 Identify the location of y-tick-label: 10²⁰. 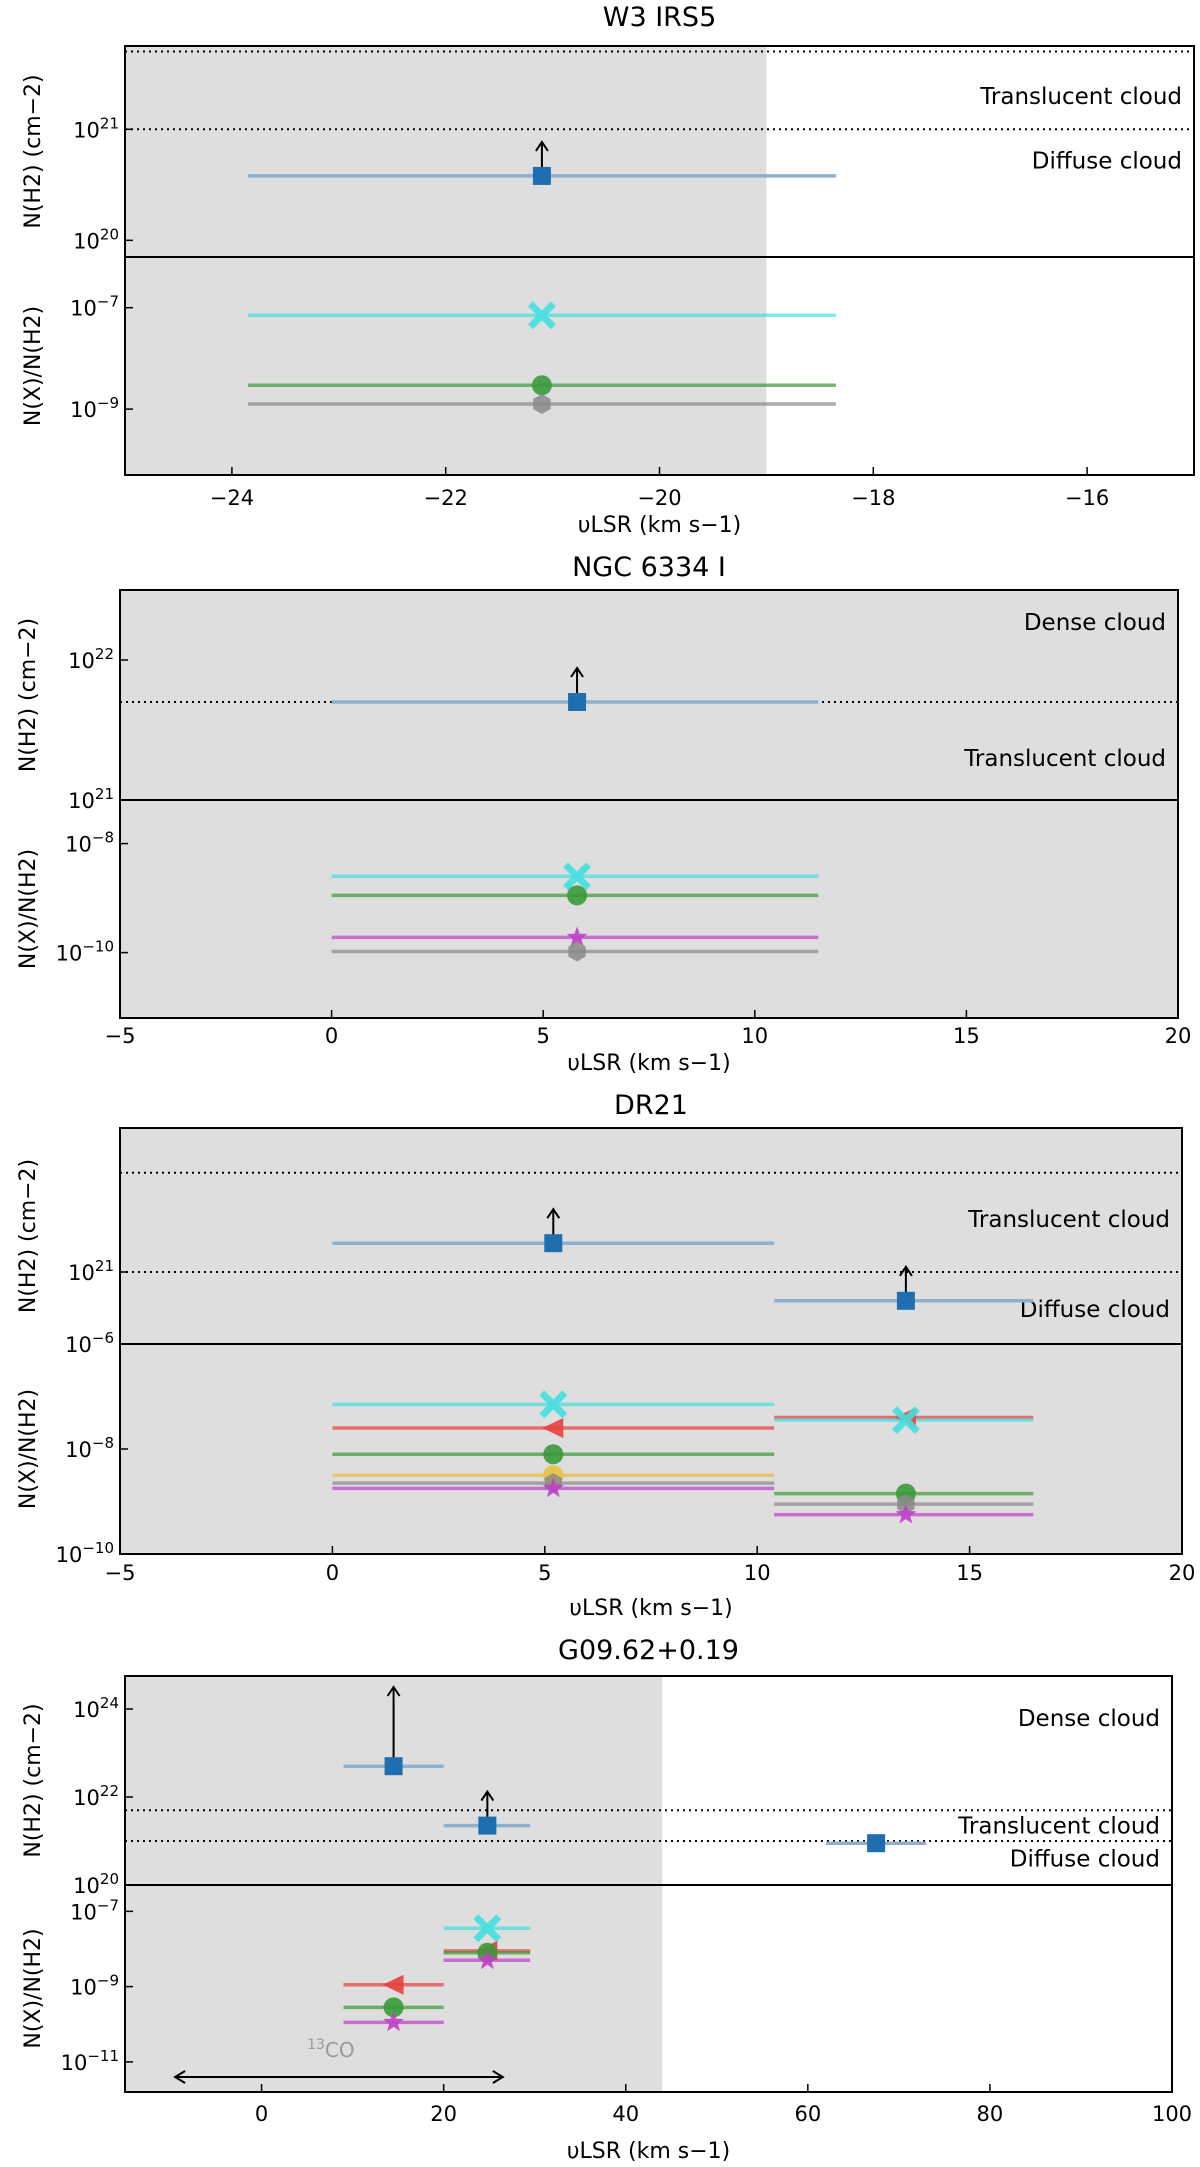
(96, 239).